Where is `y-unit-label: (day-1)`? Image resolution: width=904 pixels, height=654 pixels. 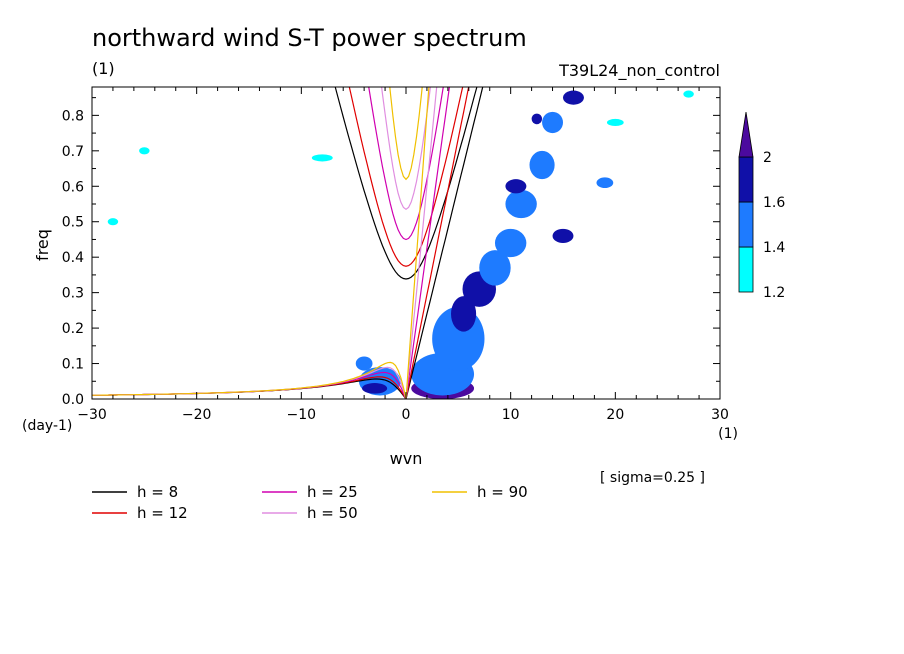
y-unit-label: (day-1) is located at coordinates (47, 426).